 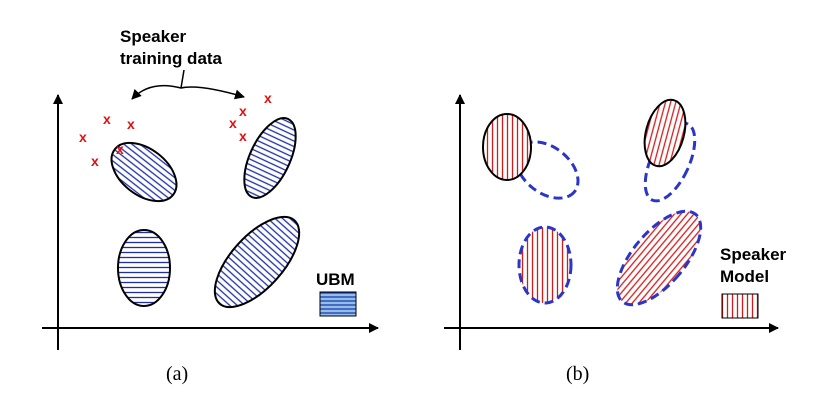 I want to click on ubm-legend-swatch, so click(x=338, y=304).